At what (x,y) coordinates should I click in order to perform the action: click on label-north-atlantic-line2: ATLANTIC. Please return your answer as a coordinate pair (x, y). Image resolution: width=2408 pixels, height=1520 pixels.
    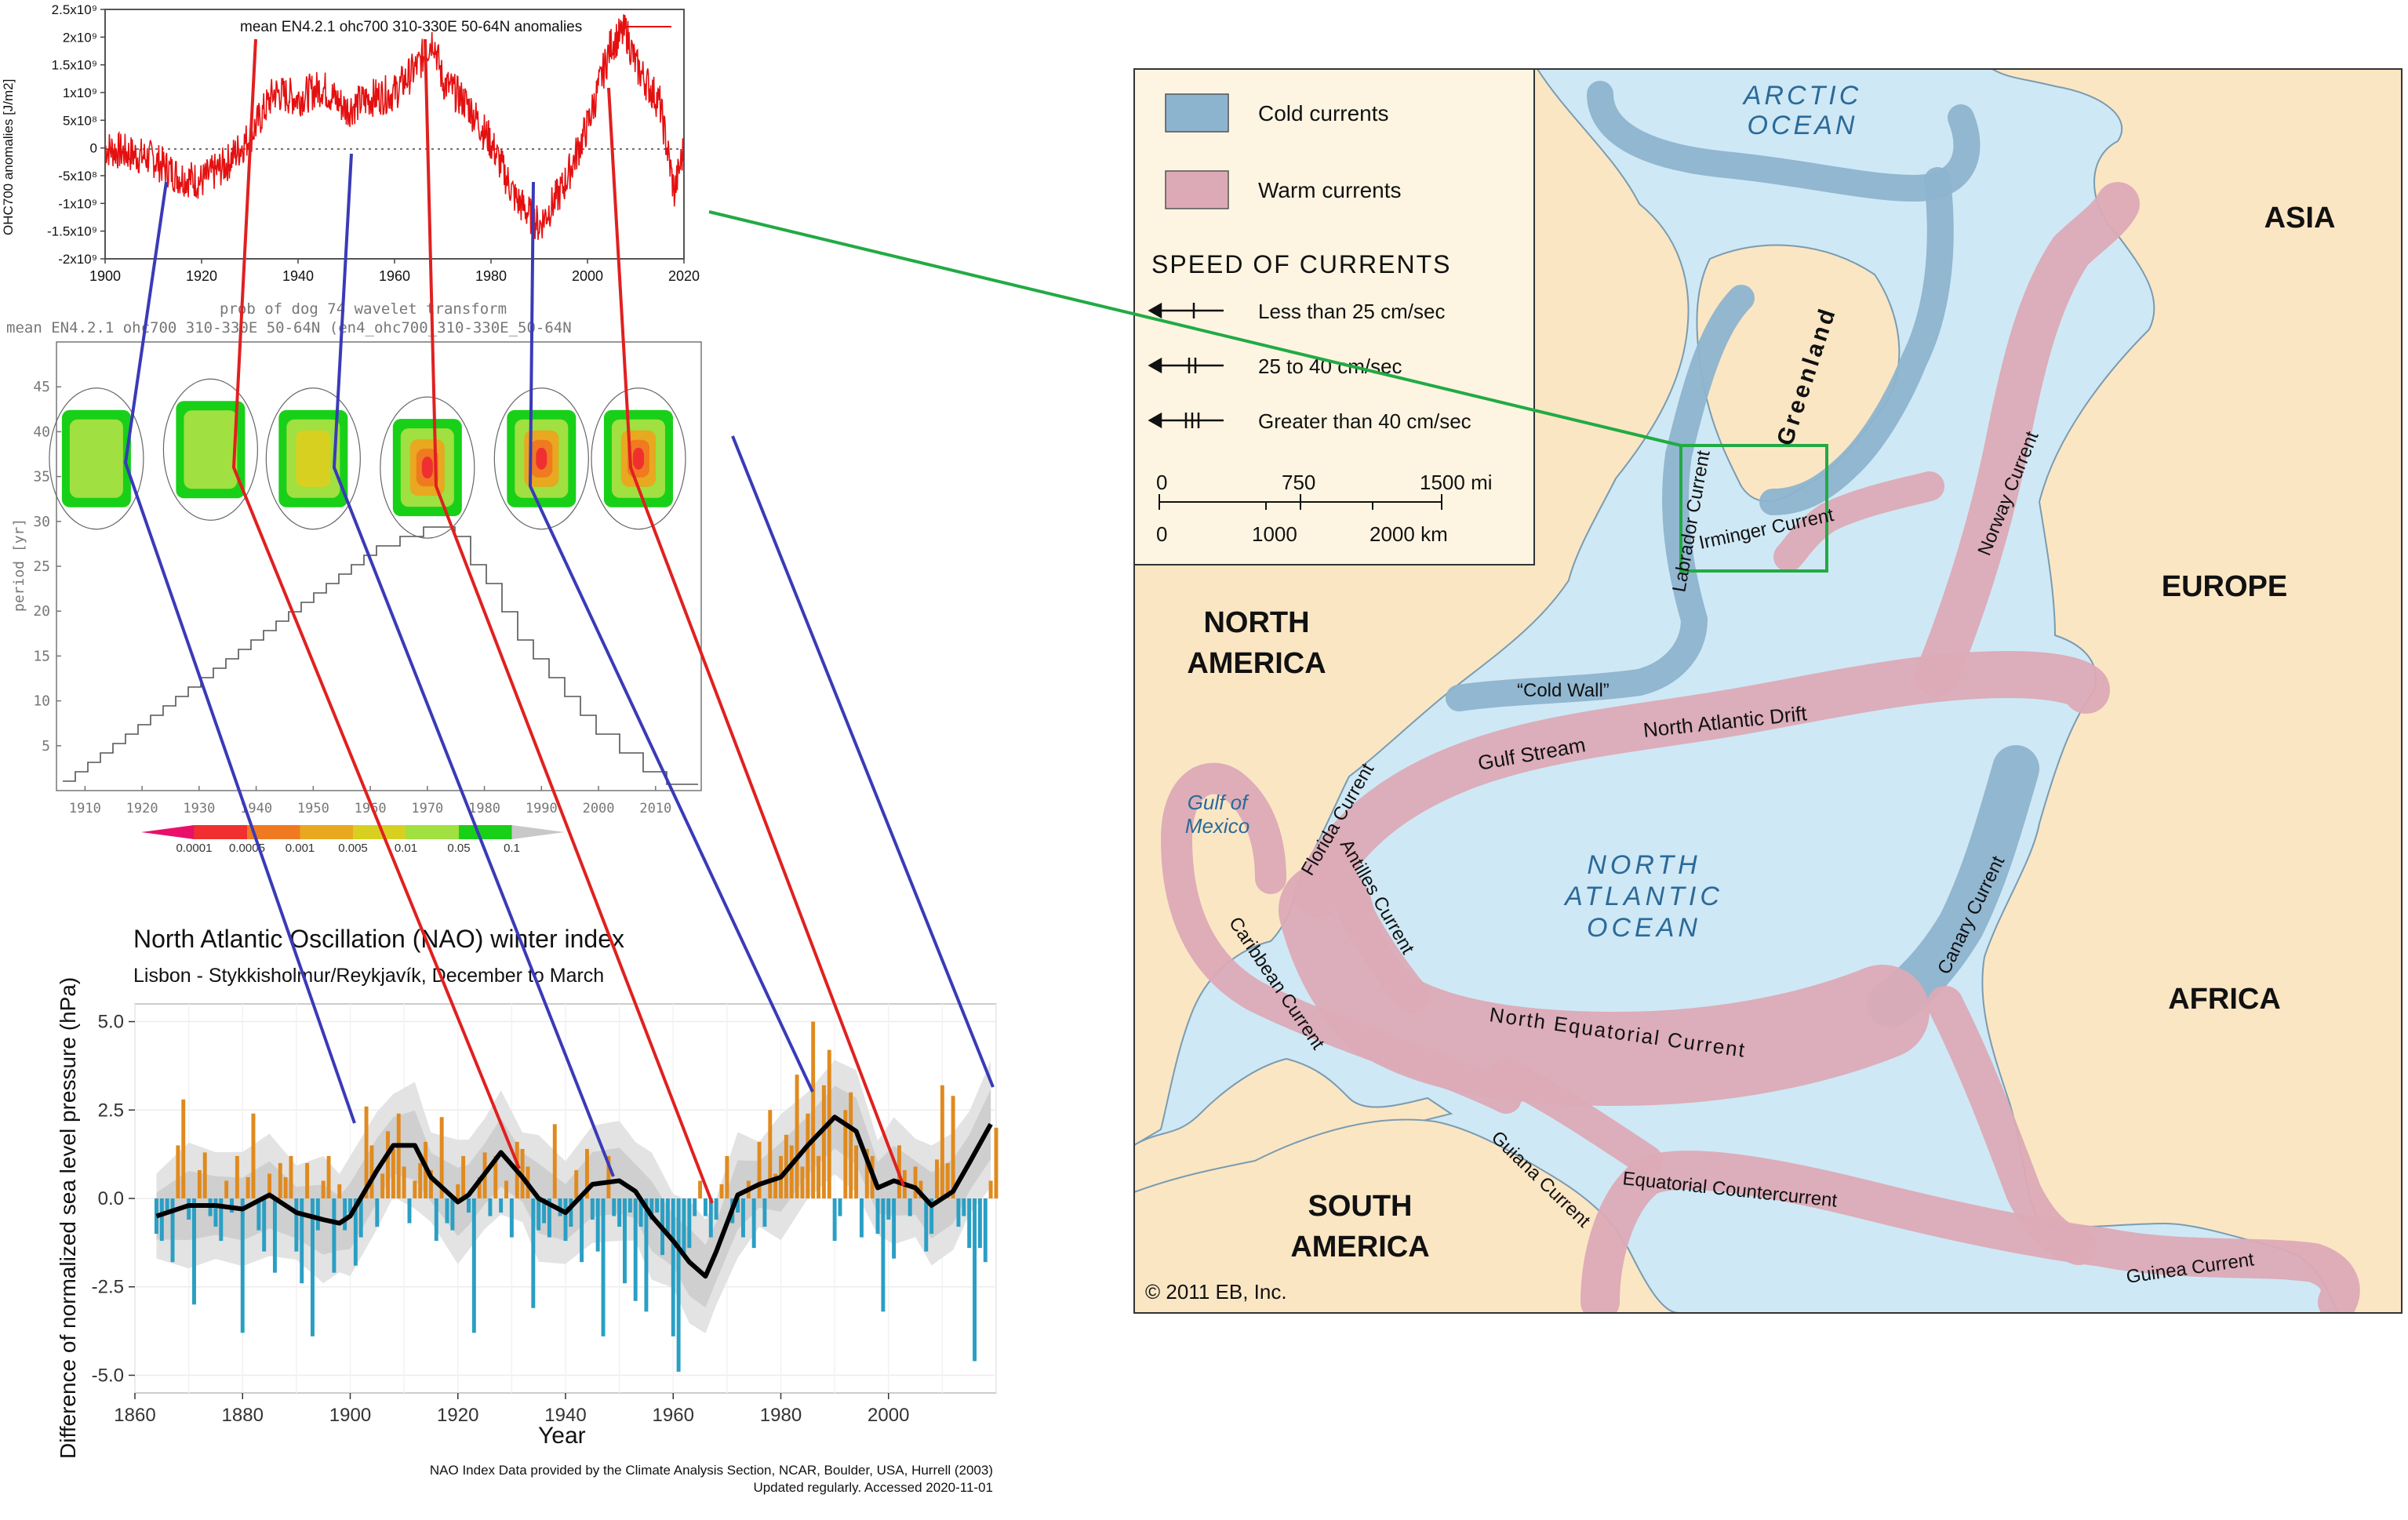
    Looking at the image, I should click on (1643, 896).